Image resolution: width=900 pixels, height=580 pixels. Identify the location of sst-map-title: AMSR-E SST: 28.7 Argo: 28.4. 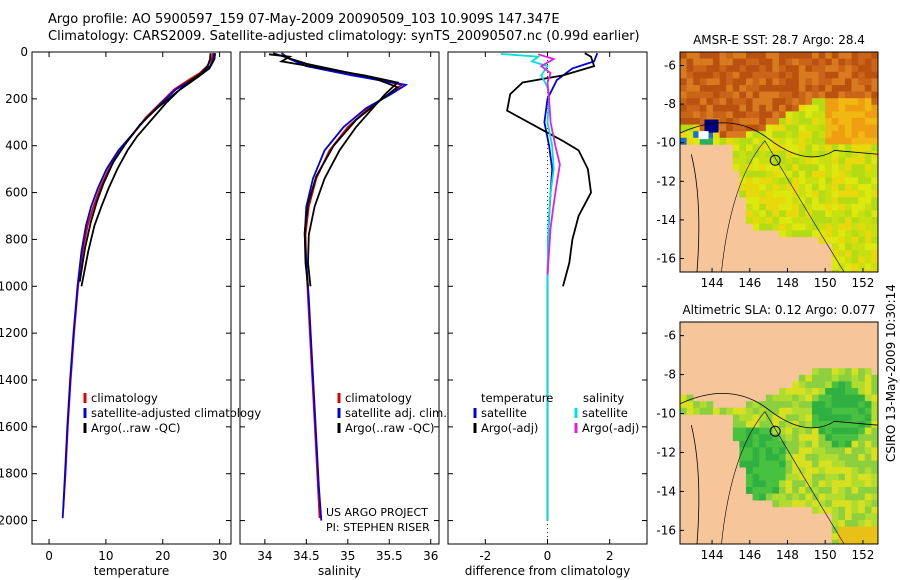
(779, 40).